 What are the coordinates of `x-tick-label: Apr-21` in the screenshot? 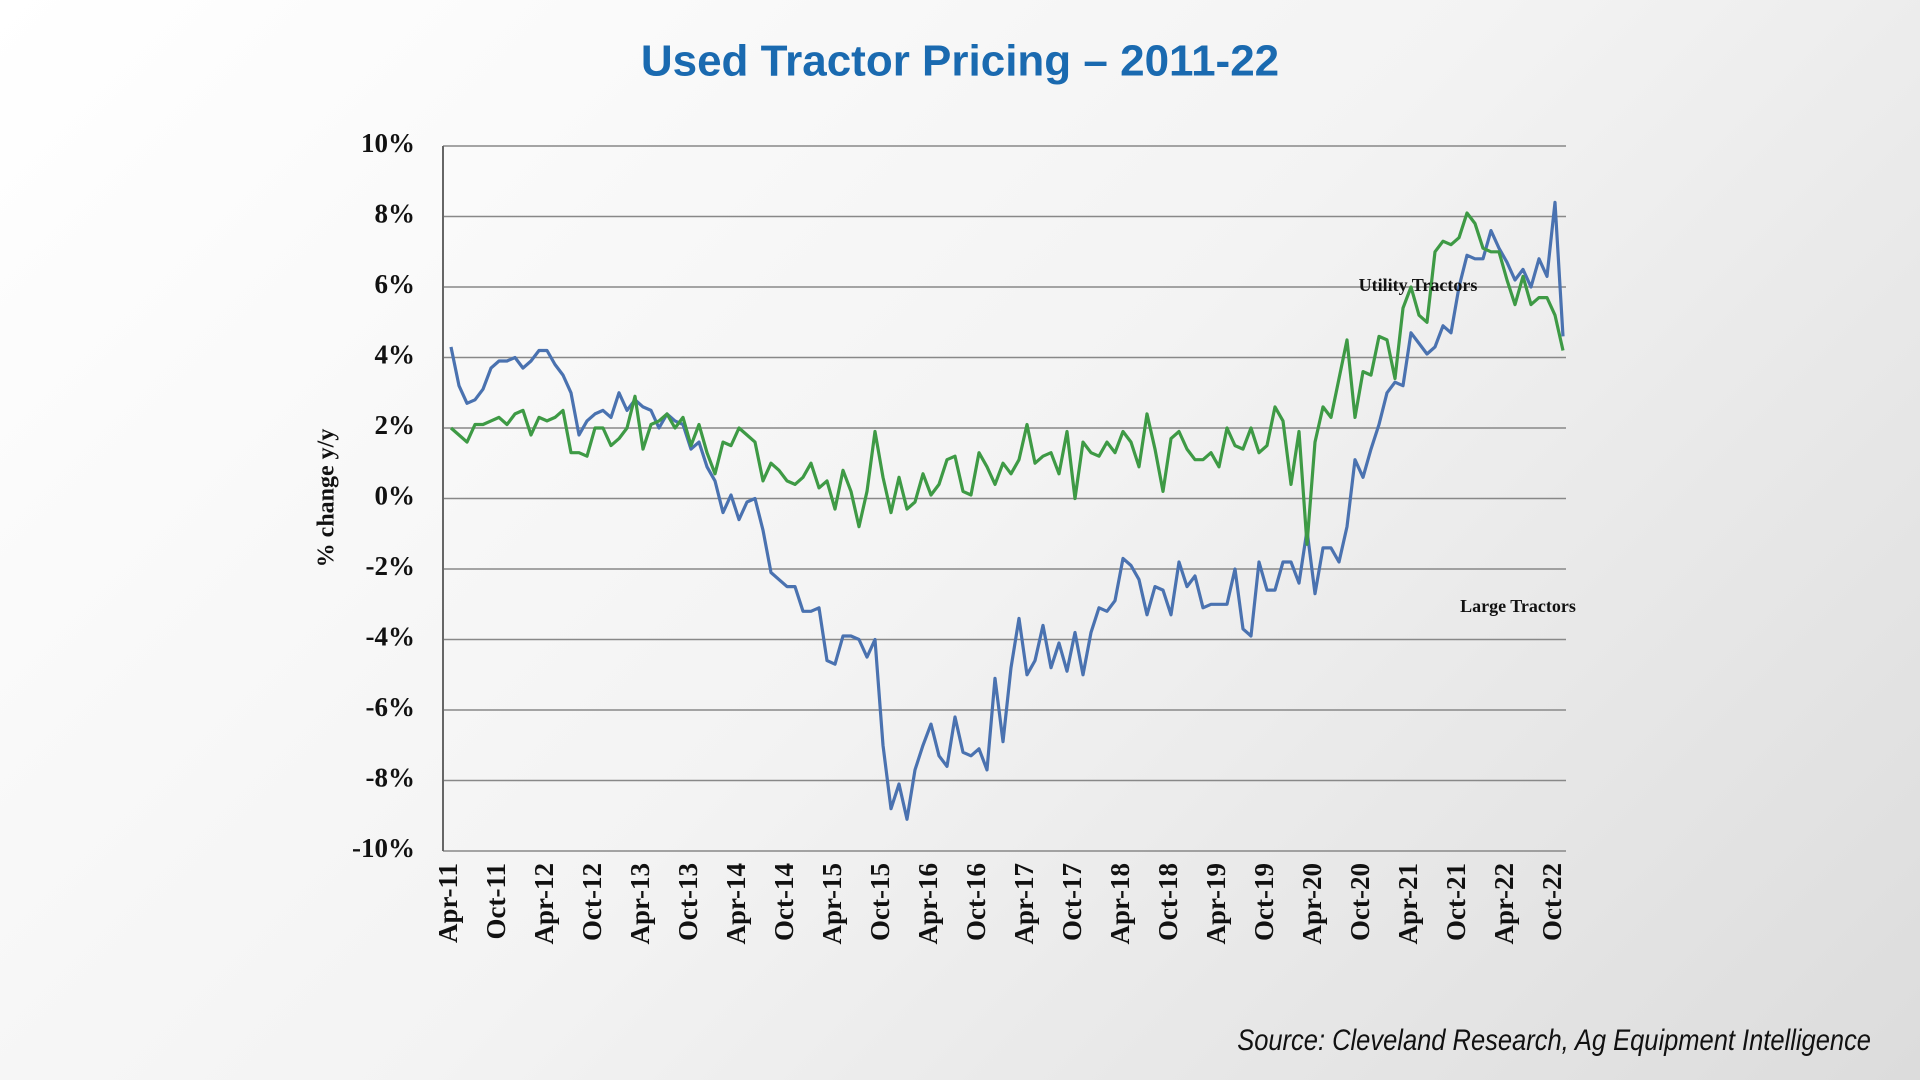 It's located at (1408, 904).